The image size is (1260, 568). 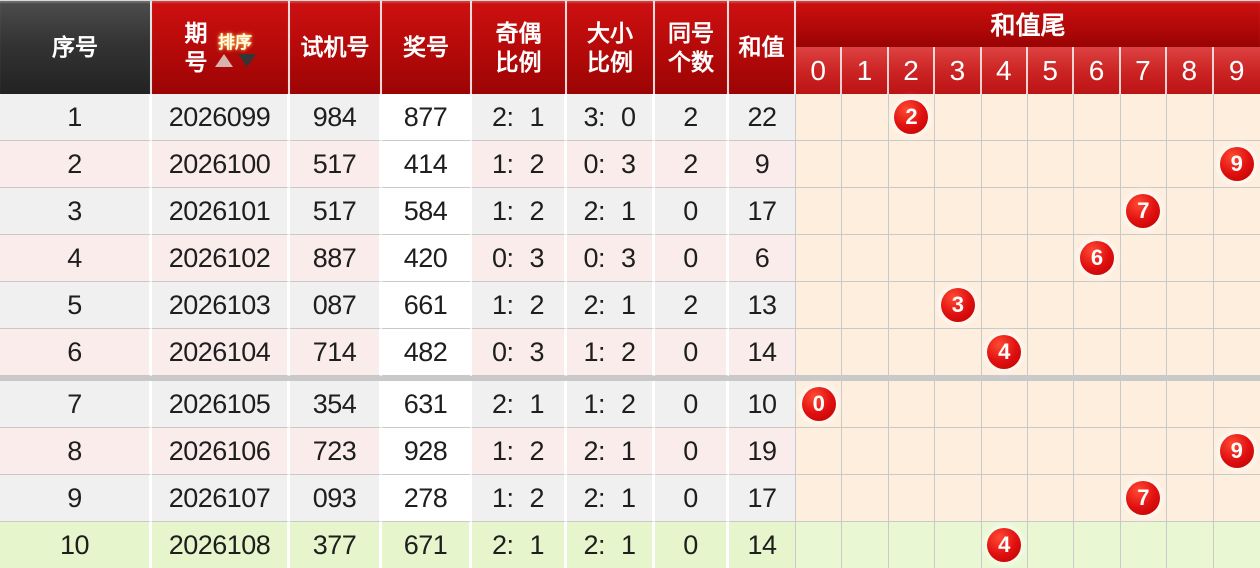 What do you see at coordinates (611, 164) in the screenshot?
I see `cell-big-small-ratio: 0: 3` at bounding box center [611, 164].